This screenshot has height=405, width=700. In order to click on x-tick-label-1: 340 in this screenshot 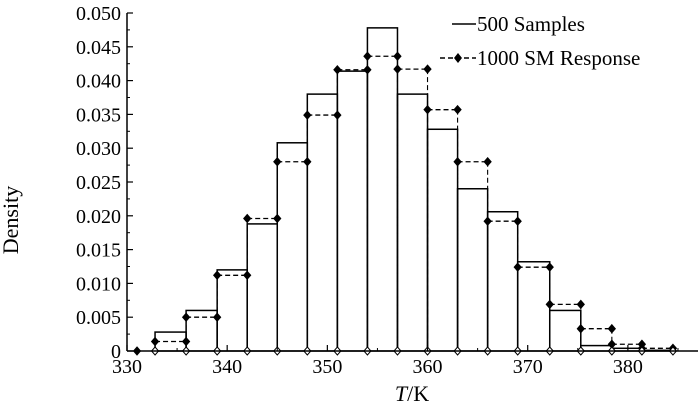, I will do `click(227, 367)`.